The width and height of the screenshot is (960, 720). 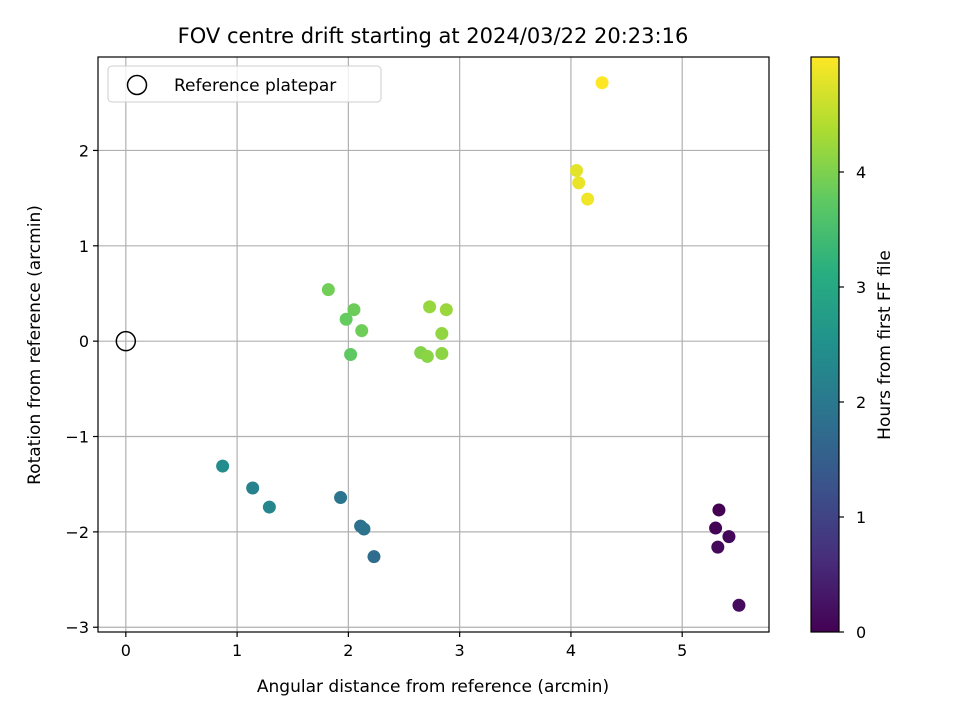 I want to click on legend-box, so click(x=244, y=84).